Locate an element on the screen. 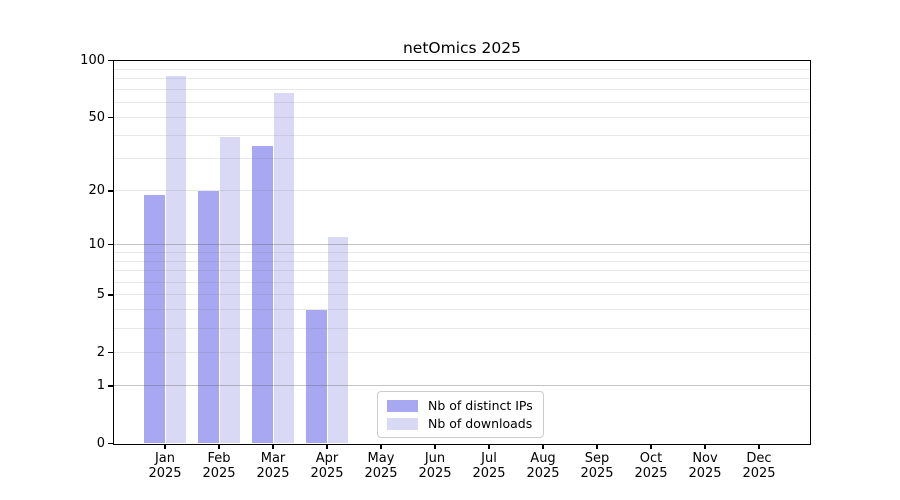 The image size is (900, 500). x-tick-month: Oct is located at coordinates (651, 458).